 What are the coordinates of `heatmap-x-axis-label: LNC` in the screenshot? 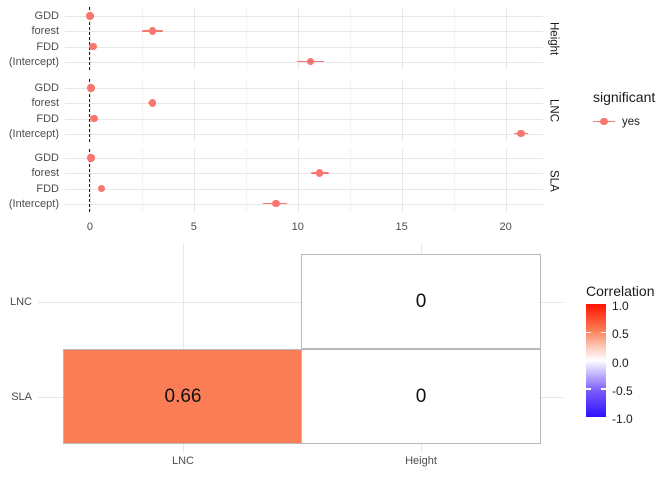 It's located at (182, 461).